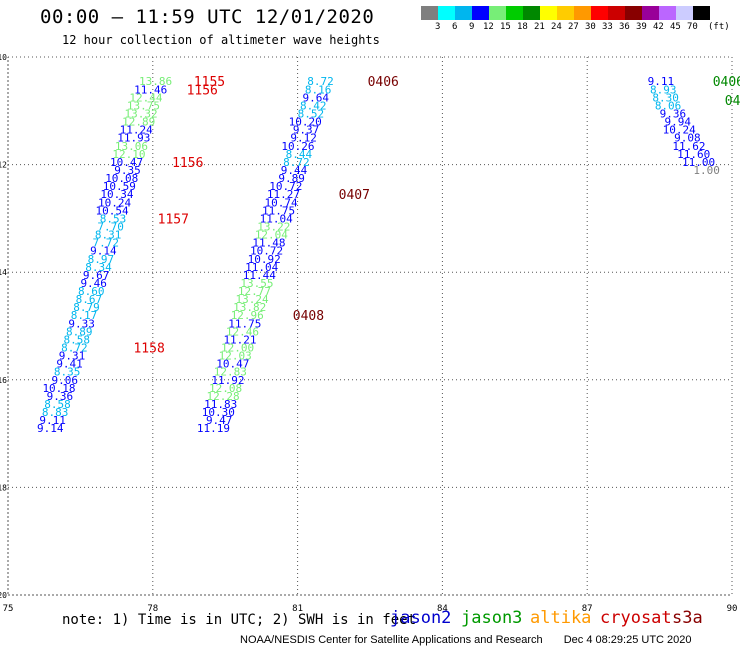 This screenshot has width=740, height=650. I want to click on time-label: 1158, so click(148, 349).